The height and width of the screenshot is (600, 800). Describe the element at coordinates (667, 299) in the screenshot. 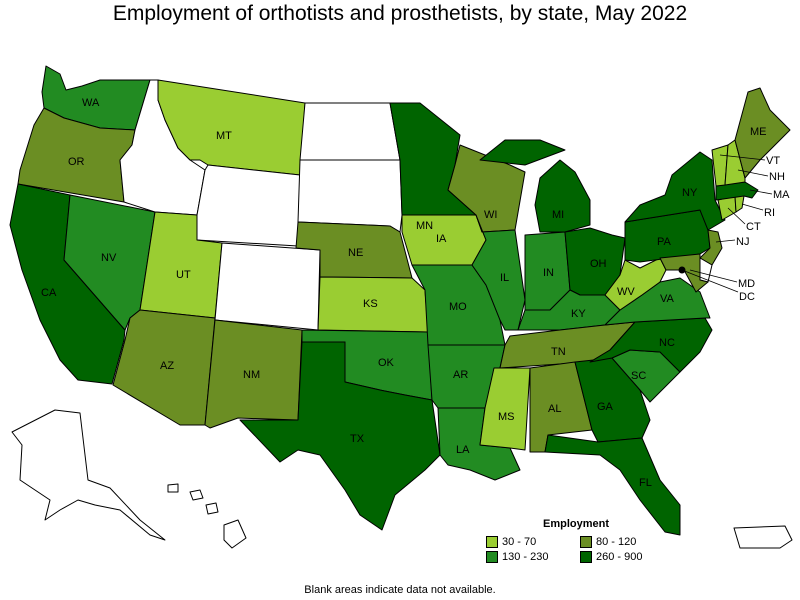

I see `label-va: VA` at that location.